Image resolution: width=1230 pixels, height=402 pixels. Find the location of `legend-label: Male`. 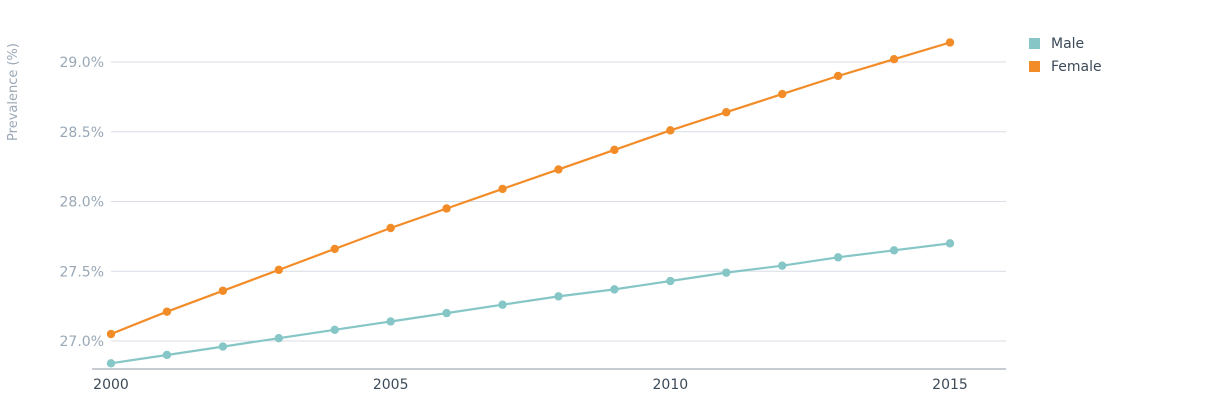

legend-label: Male is located at coordinates (1067, 44).